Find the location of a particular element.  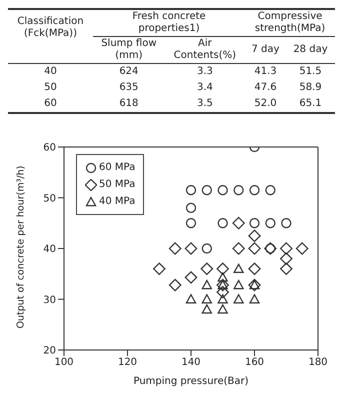

text: 624 is located at coordinates (129, 72).